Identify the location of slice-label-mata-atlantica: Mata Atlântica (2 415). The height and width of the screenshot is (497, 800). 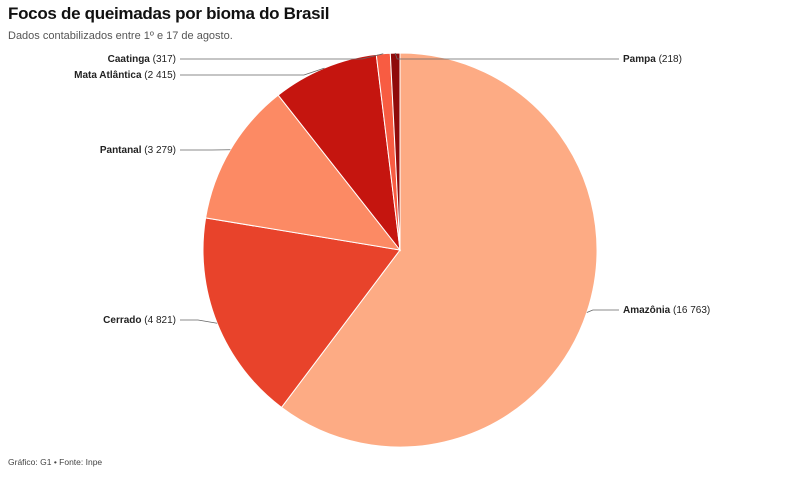
(125, 75).